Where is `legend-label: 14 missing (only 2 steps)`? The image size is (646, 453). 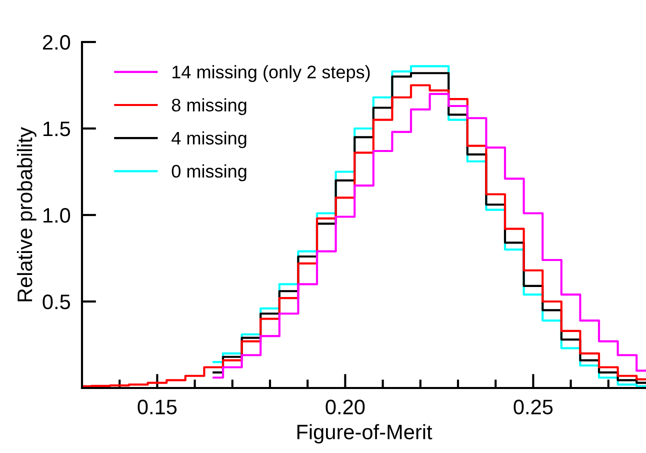
legend-label: 14 missing (only 2 steps) is located at coordinates (271, 73).